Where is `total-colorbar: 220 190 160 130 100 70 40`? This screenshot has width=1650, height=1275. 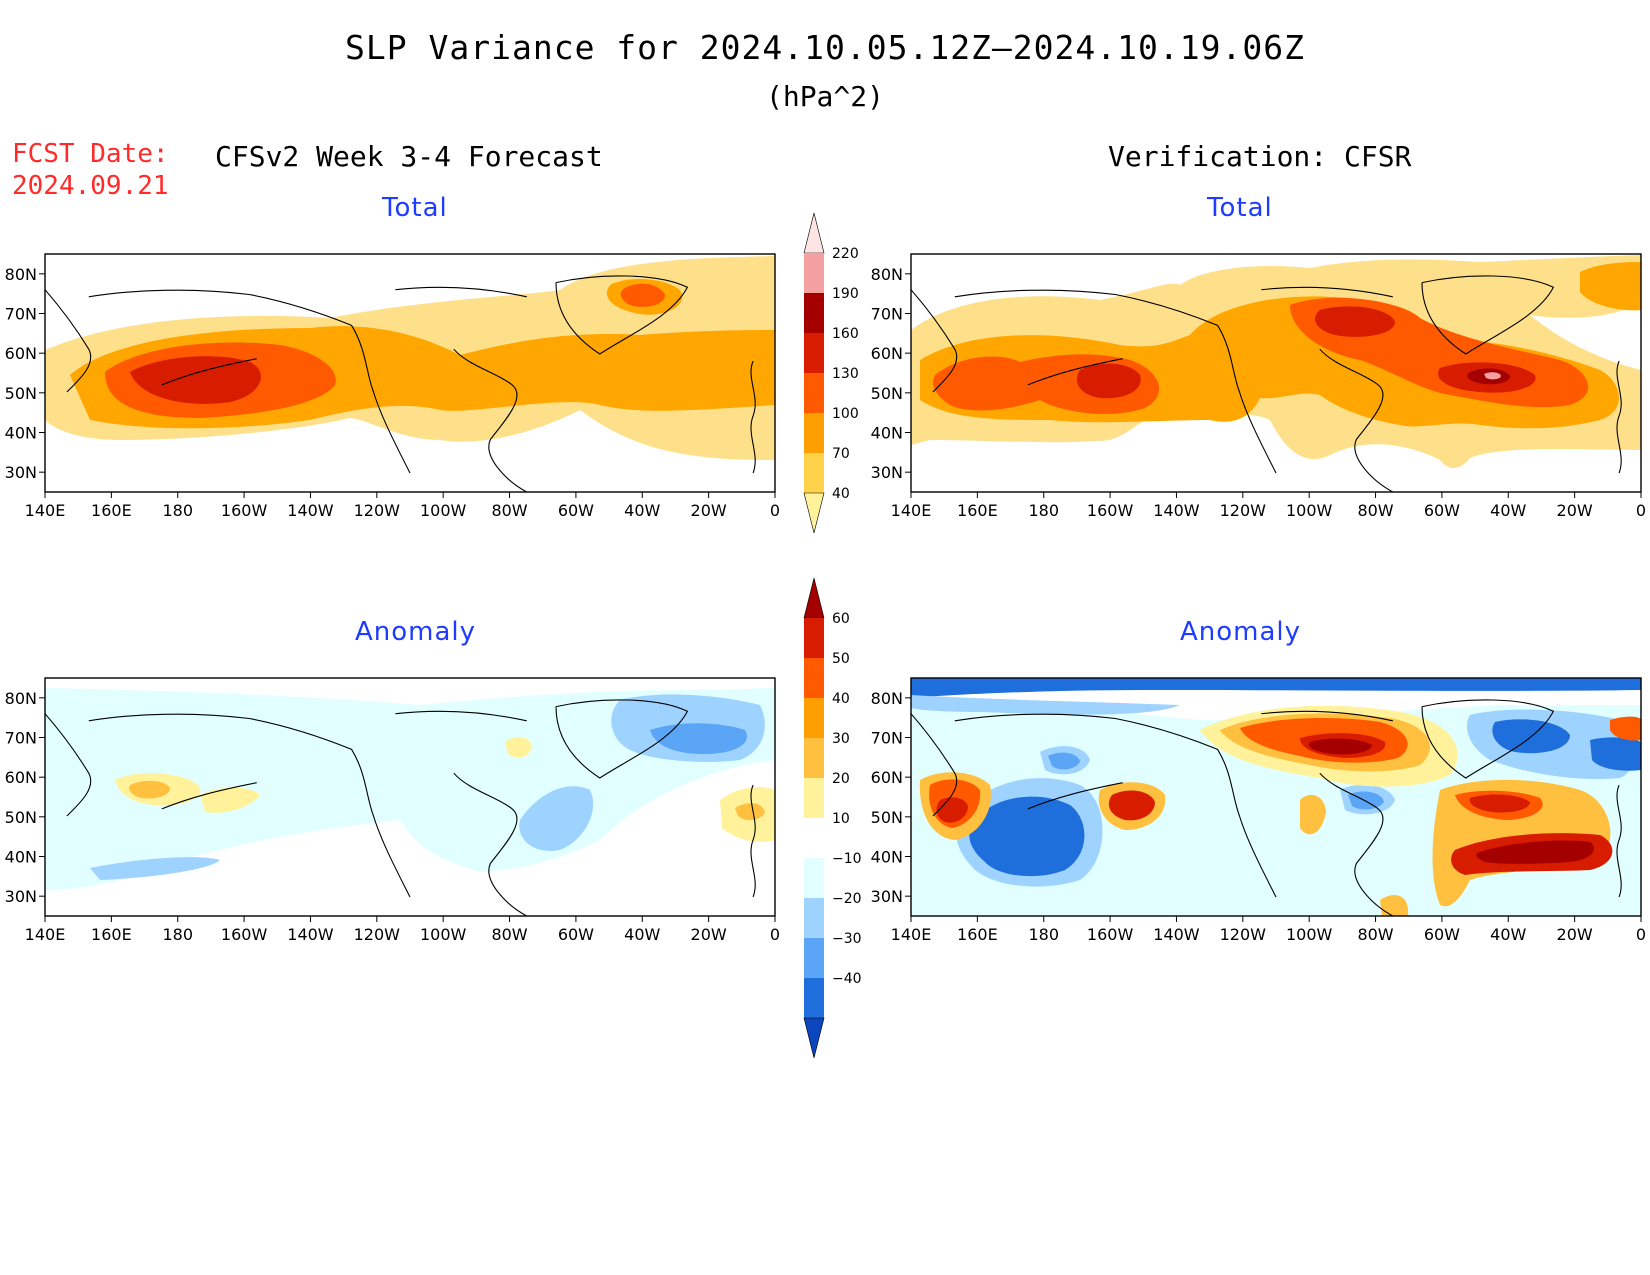 total-colorbar: 220 190 160 130 100 70 40 is located at coordinates (831, 373).